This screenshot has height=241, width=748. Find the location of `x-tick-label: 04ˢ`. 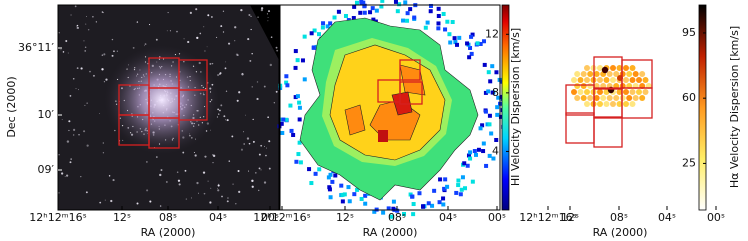

x-tick-label: 04ˢ is located at coordinates (448, 217).